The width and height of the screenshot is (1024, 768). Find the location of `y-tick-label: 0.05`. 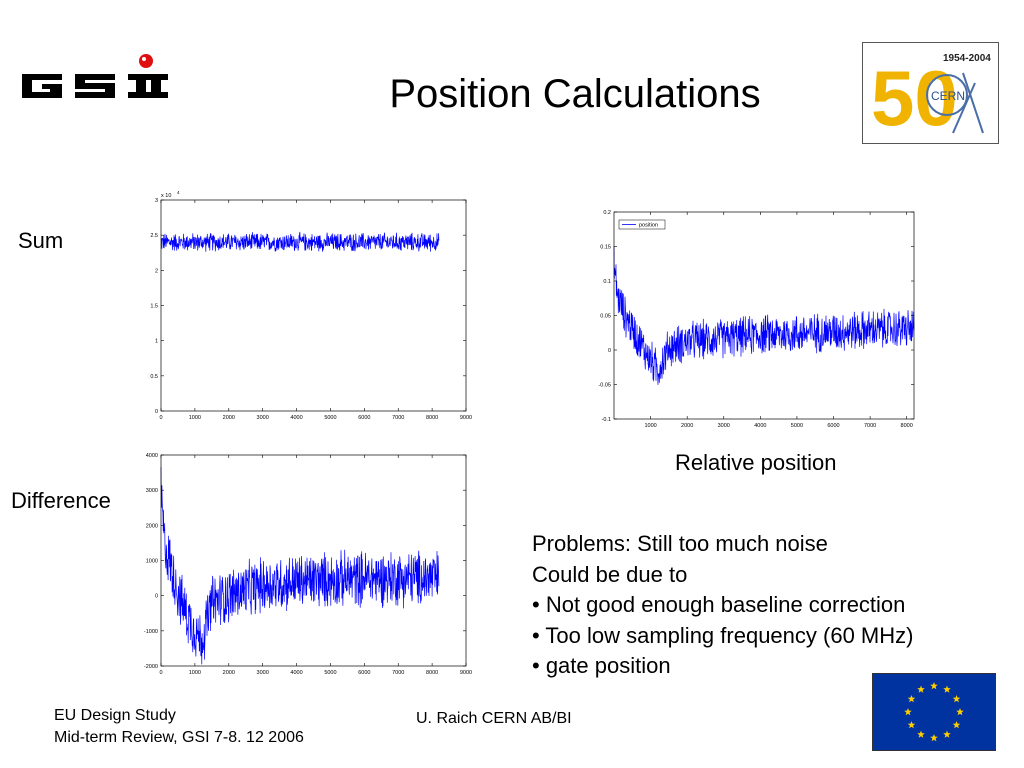

y-tick-label: 0.05 is located at coordinates (605, 317).